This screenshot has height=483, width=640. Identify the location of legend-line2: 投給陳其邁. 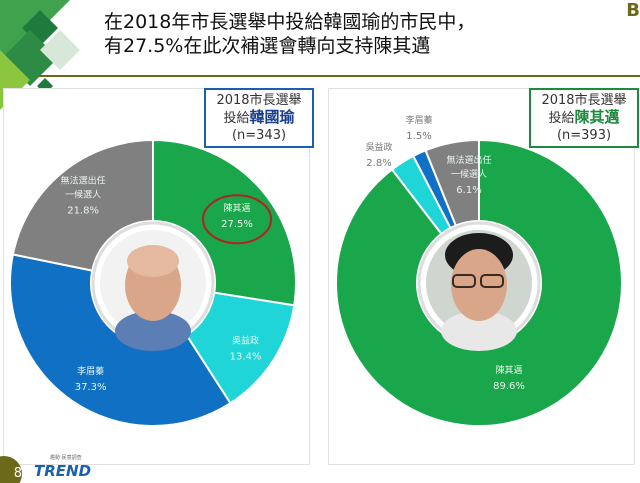
(584, 118).